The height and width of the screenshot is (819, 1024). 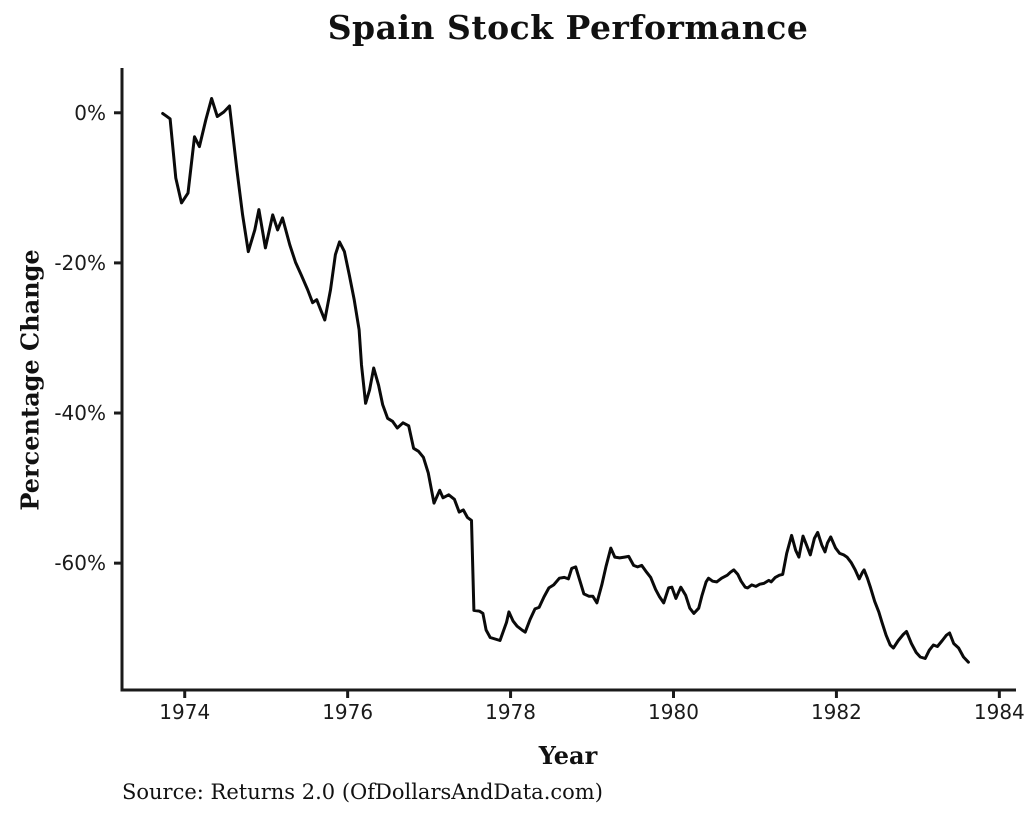 What do you see at coordinates (80, 413) in the screenshot?
I see `y-tick-label: -40%` at bounding box center [80, 413].